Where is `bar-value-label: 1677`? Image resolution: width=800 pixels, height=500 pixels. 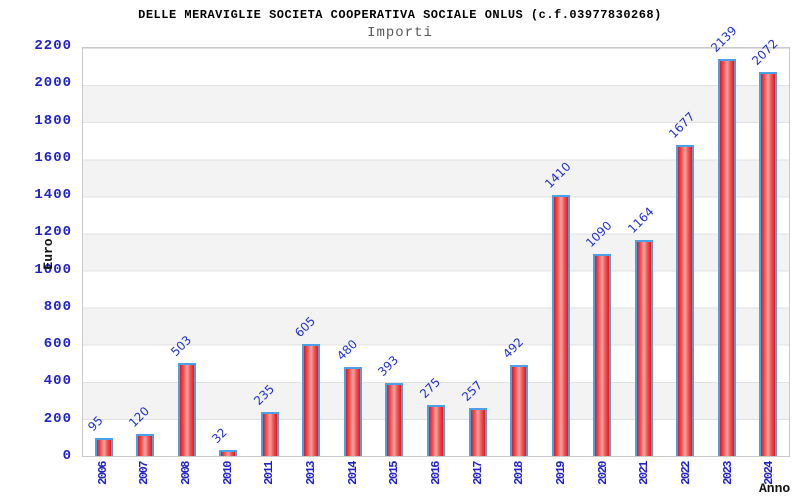 bar-value-label: 1677 is located at coordinates (682, 125).